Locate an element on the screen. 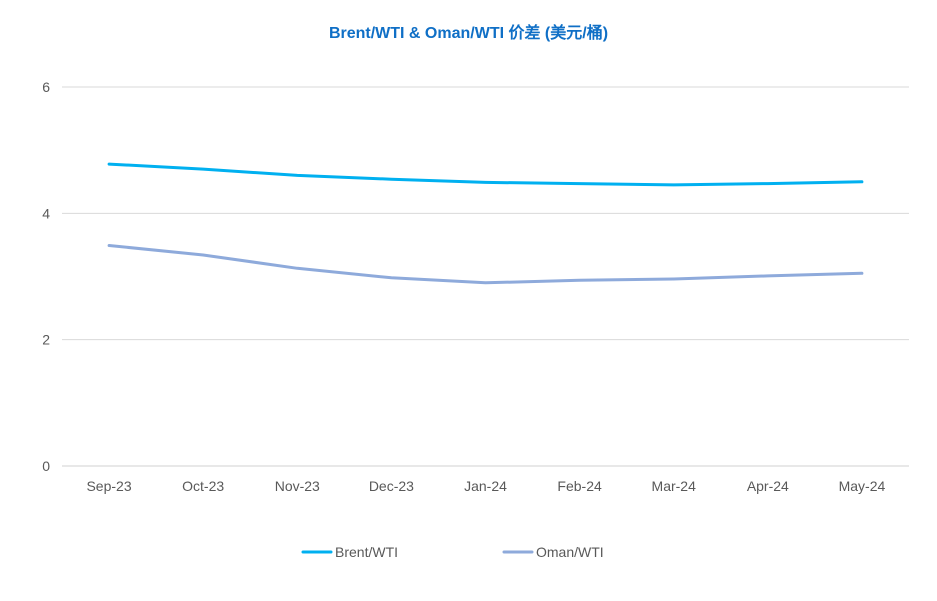 This screenshot has height=601, width=937. legend-label: Oman/WTI is located at coordinates (570, 552).